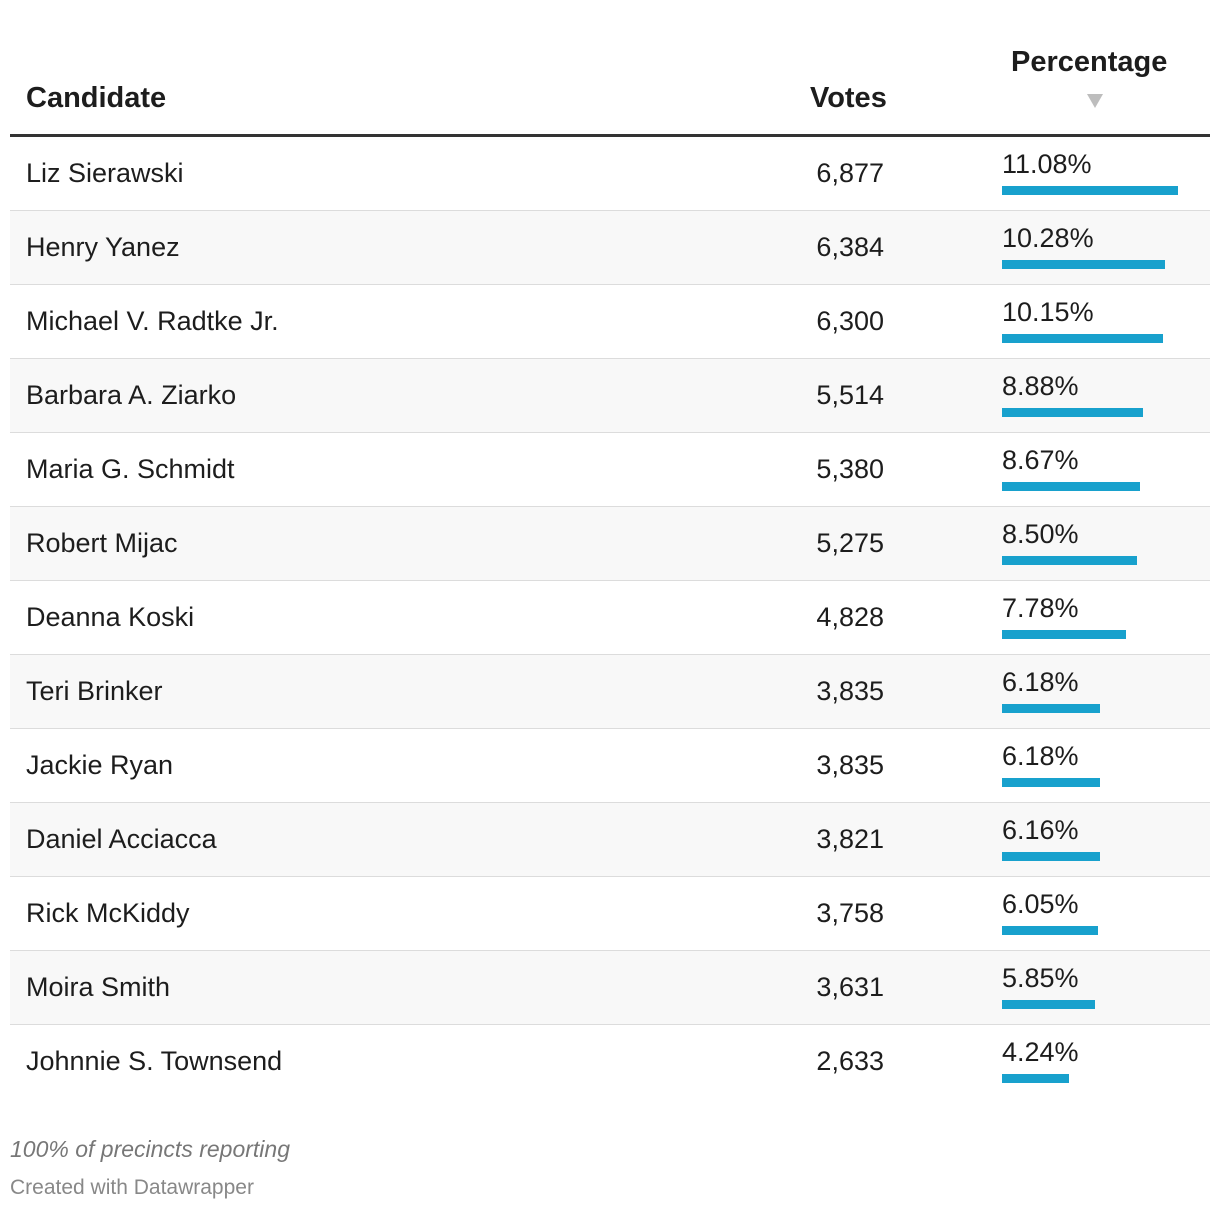  Describe the element at coordinates (1040, 534) in the screenshot. I see `percentage-label: 8.50%` at that location.